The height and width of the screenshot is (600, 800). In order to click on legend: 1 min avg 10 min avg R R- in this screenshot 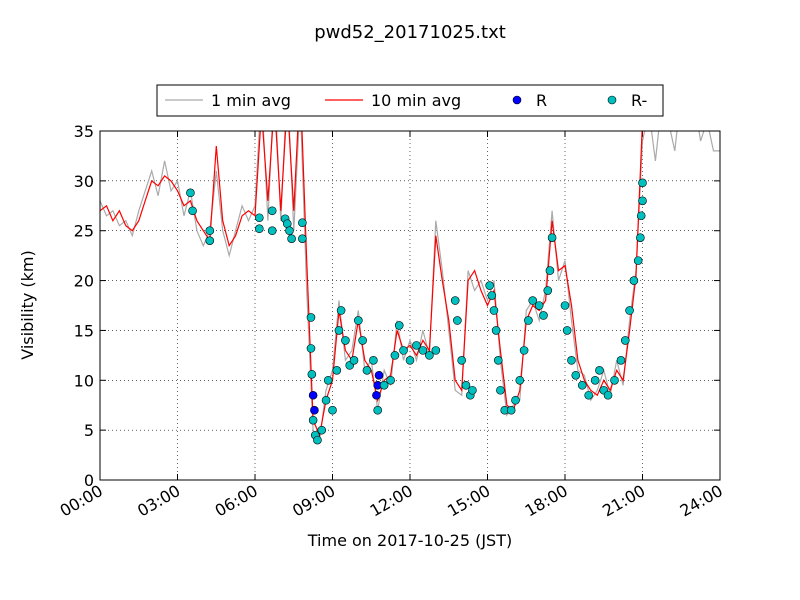, I will do `click(406, 100)`.